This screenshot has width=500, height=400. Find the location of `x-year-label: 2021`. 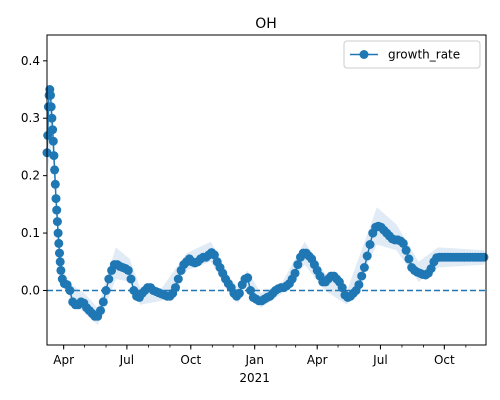

x-year-label: 2021 is located at coordinates (254, 378).